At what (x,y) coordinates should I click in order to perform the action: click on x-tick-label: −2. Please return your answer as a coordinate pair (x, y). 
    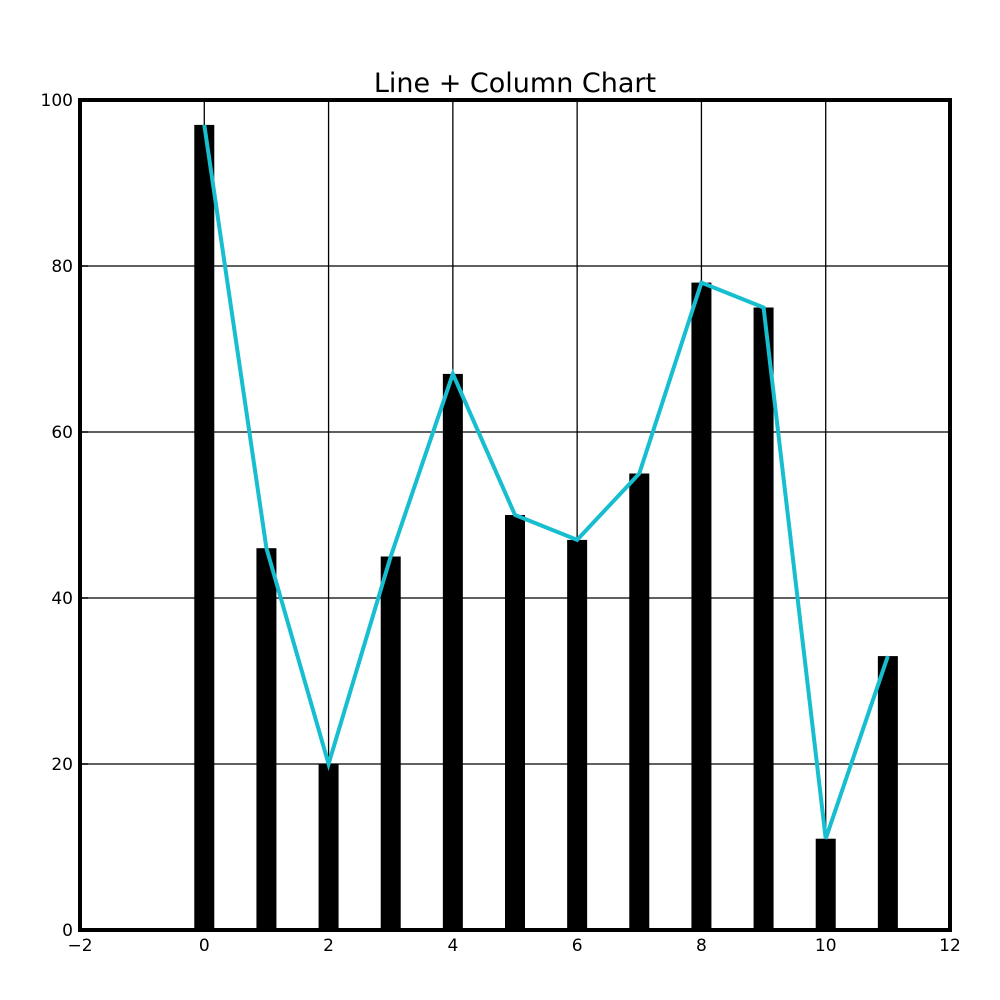
    Looking at the image, I should click on (79, 946).